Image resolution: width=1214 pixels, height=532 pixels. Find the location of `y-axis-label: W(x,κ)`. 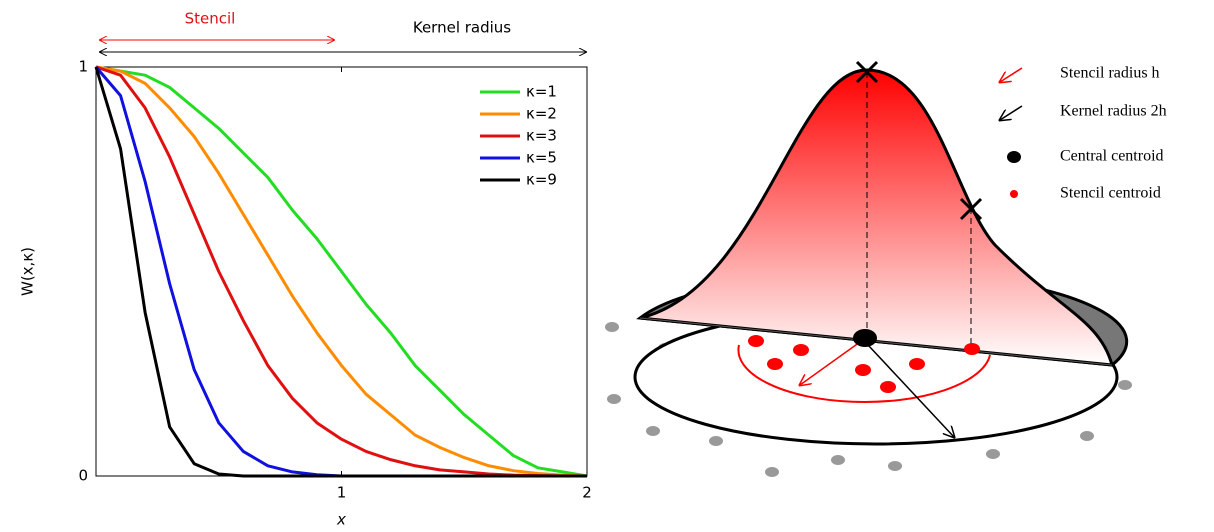

y-axis-label: W(x,κ) is located at coordinates (28, 271).